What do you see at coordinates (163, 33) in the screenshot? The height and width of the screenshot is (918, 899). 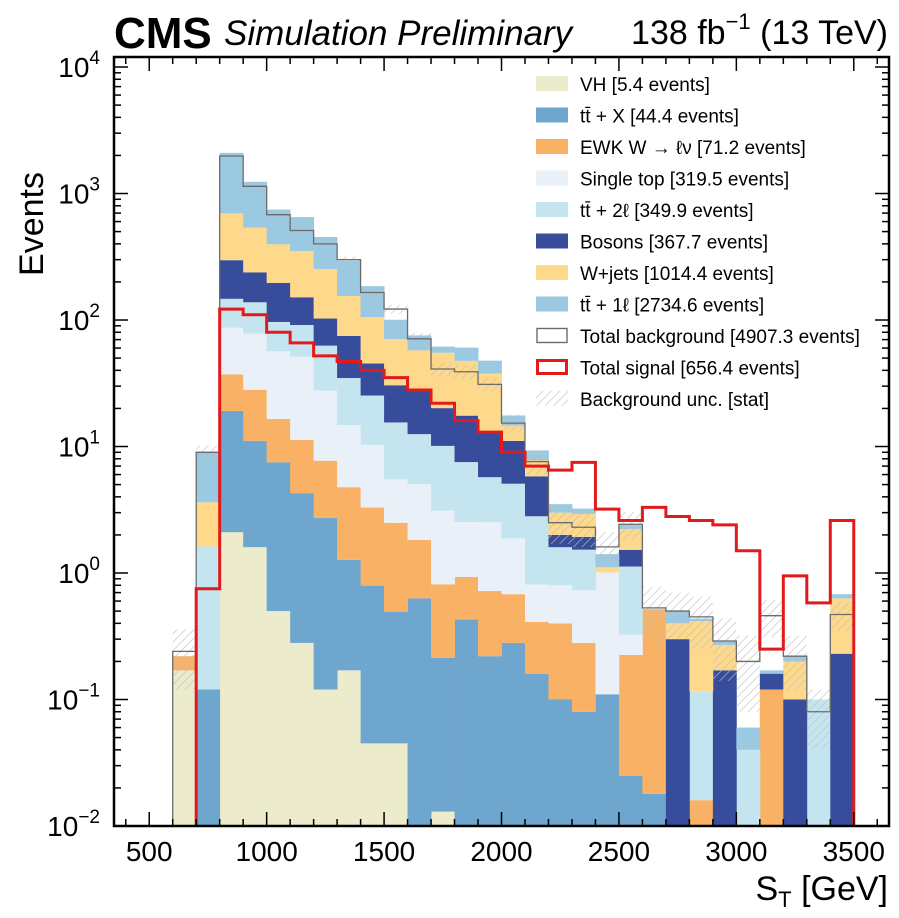 I see `cms-label: CMS` at bounding box center [163, 33].